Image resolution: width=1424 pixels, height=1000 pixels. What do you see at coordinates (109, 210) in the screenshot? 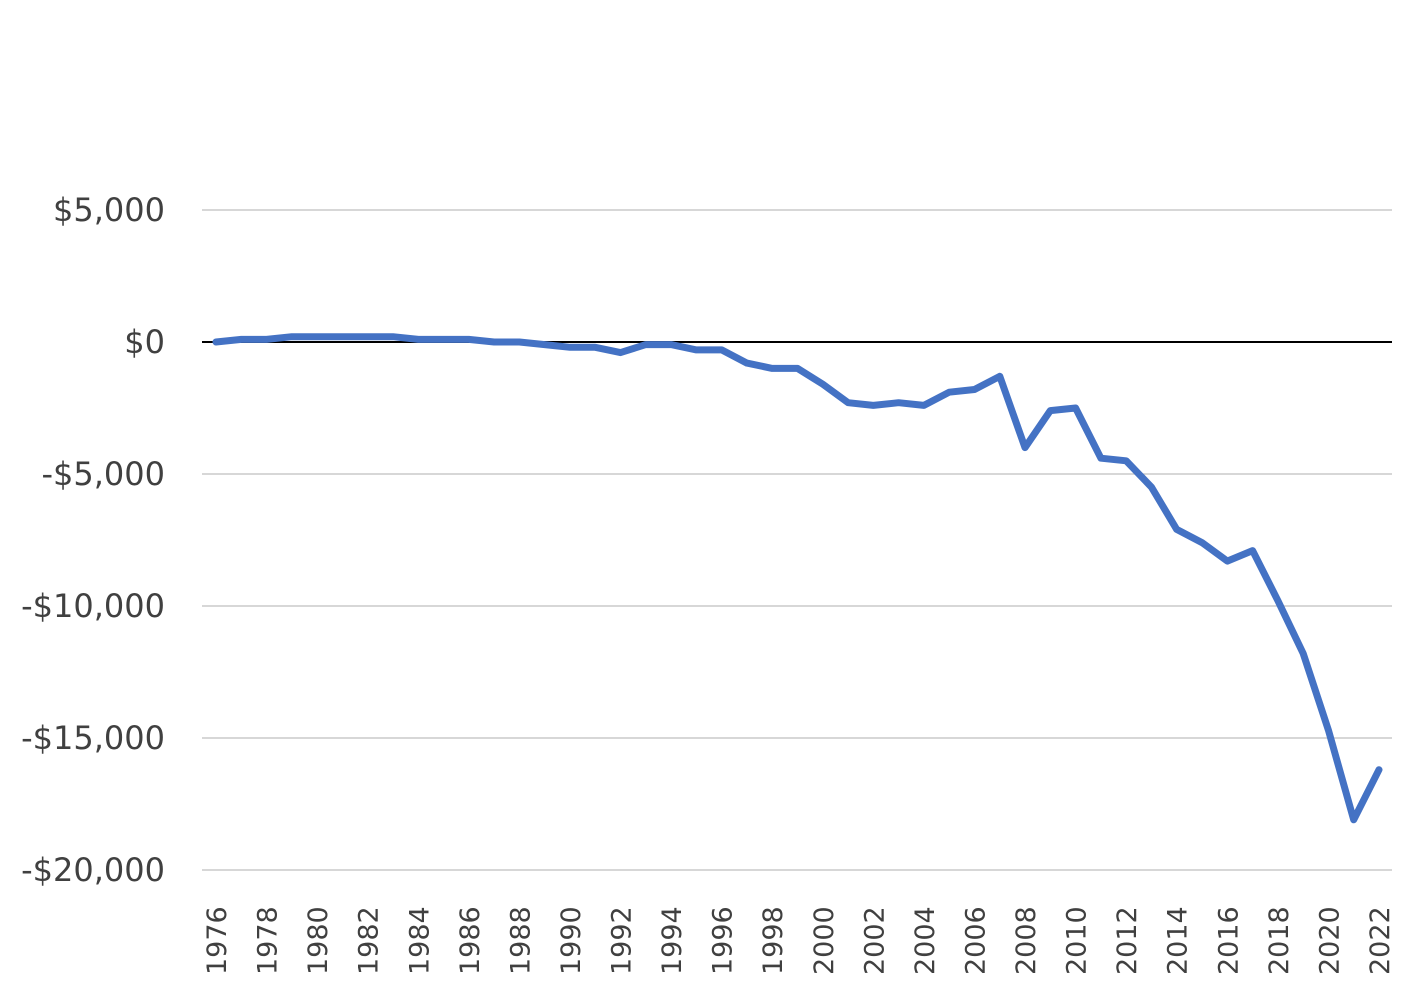
I see `y-tick-label: $5,000` at bounding box center [109, 210].